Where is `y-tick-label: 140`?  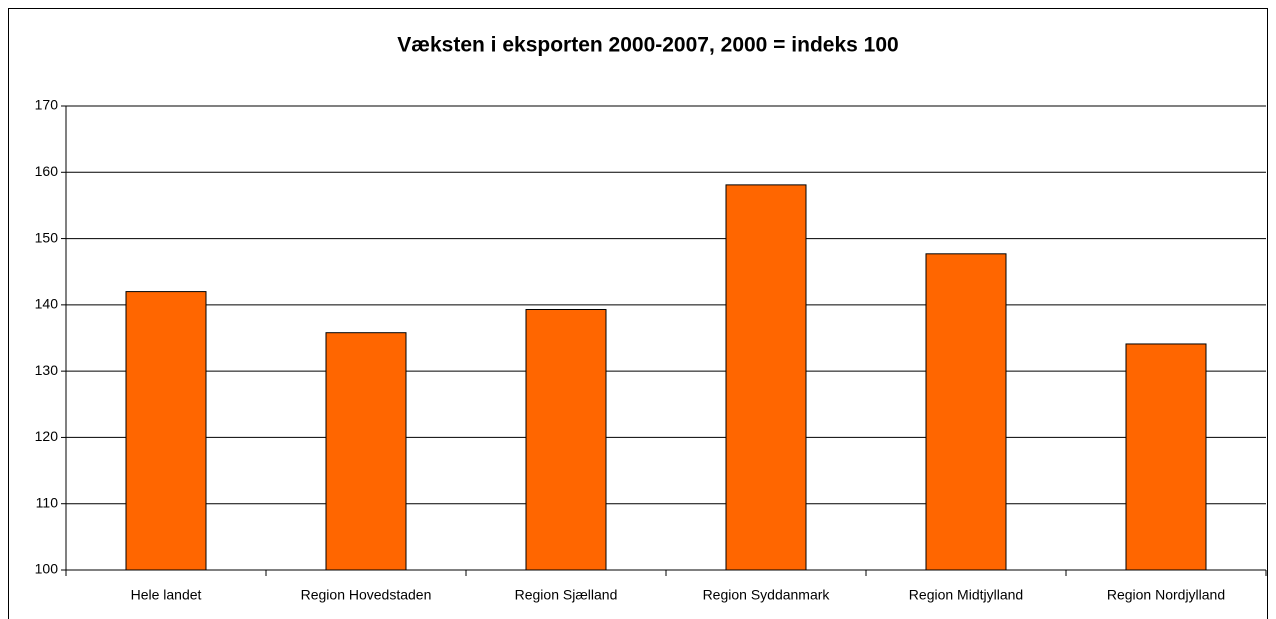 y-tick-label: 140 is located at coordinates (47, 304).